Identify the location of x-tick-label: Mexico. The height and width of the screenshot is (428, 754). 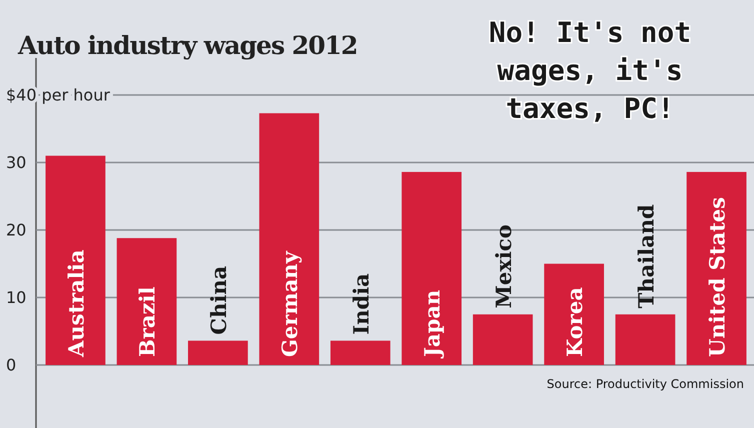
(503, 266).